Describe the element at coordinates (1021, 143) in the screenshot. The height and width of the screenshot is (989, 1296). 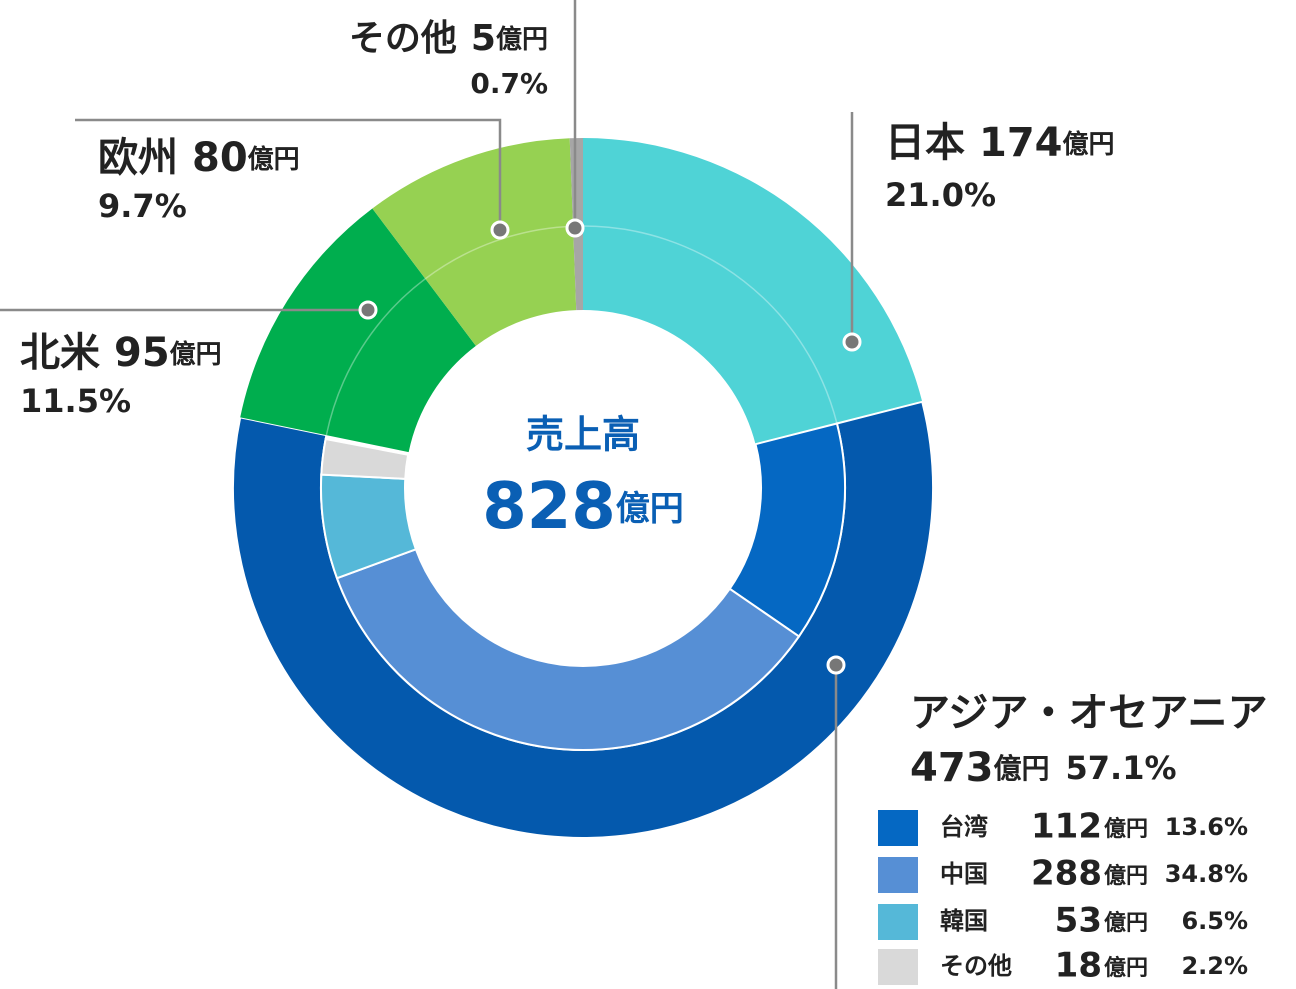
I see `segment-value: 174` at that location.